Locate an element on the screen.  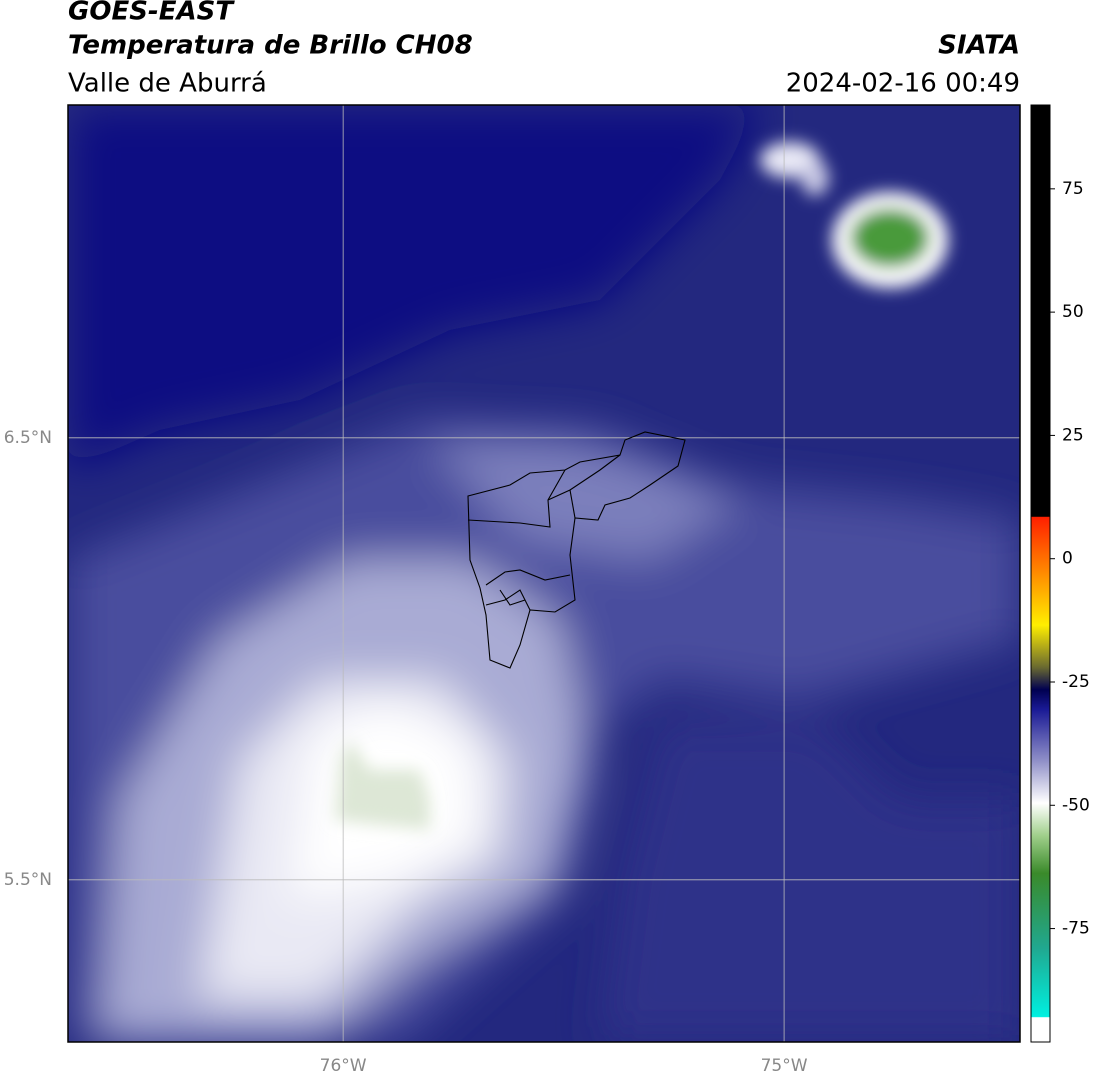
colorbar-tick-label: -25 is located at coordinates (1076, 682).